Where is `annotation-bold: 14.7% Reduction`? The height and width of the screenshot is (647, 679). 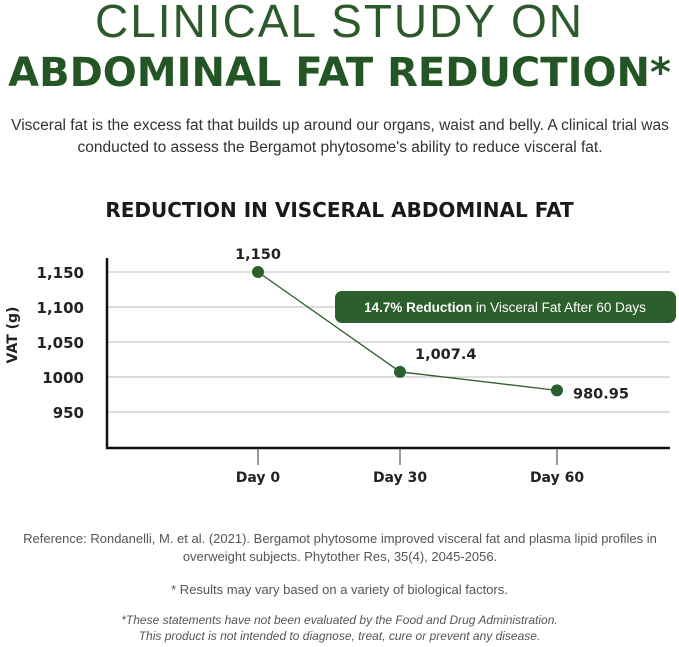
annotation-bold: 14.7% Reduction is located at coordinates (418, 307).